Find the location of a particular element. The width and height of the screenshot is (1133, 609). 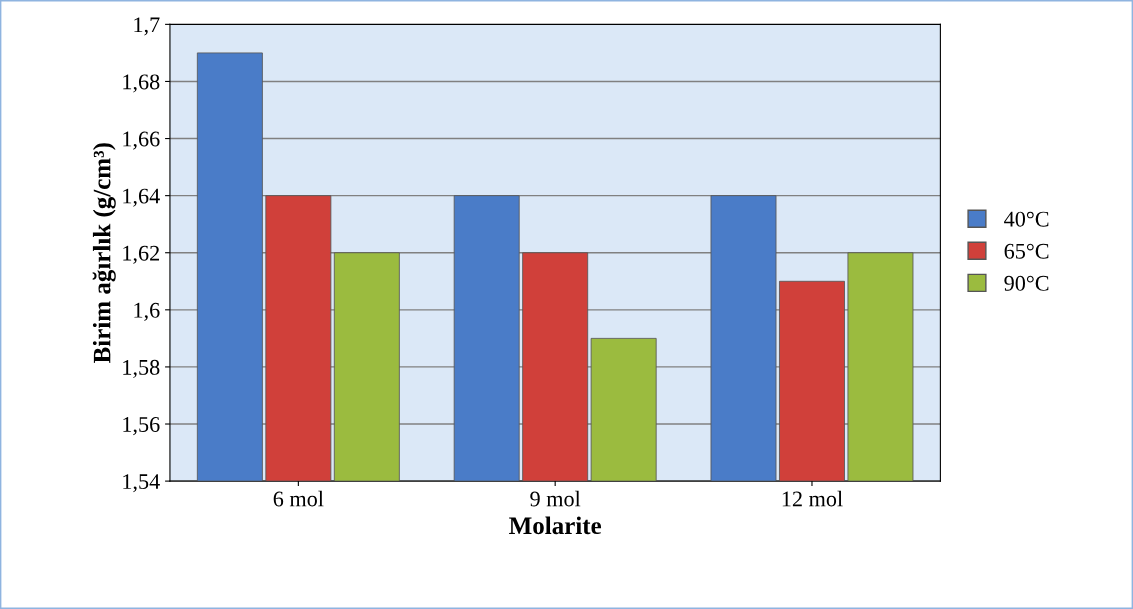

y-tick-label: 1,7 is located at coordinates (147, 26).